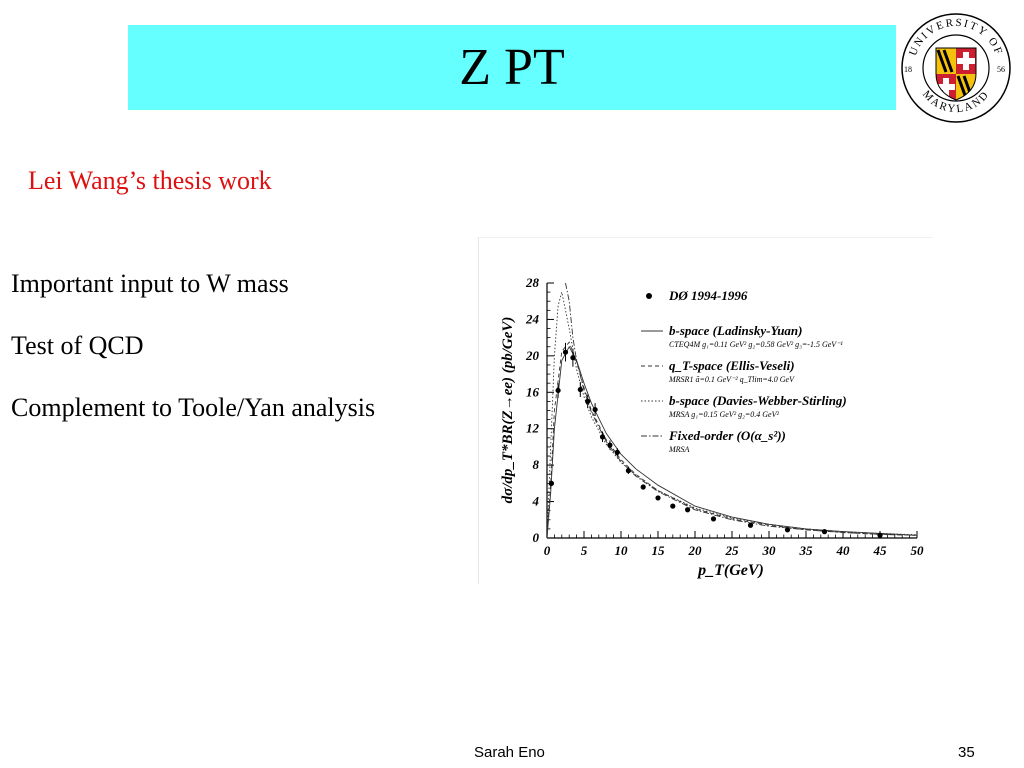 This screenshot has height=768, width=1024. What do you see at coordinates (536, 537) in the screenshot?
I see `y-tick-label: 0` at bounding box center [536, 537].